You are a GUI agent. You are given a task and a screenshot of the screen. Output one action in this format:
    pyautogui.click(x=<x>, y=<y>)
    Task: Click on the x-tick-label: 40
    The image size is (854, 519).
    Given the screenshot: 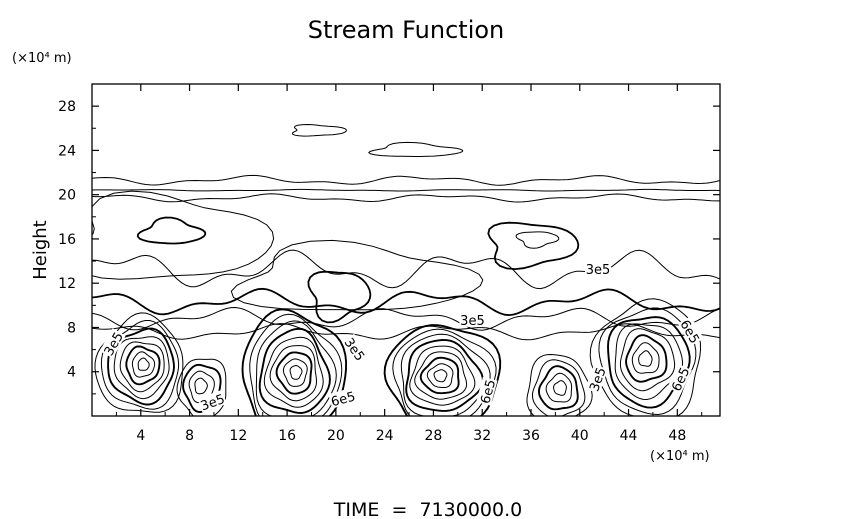 What is the action you would take?
    pyautogui.click(x=580, y=436)
    